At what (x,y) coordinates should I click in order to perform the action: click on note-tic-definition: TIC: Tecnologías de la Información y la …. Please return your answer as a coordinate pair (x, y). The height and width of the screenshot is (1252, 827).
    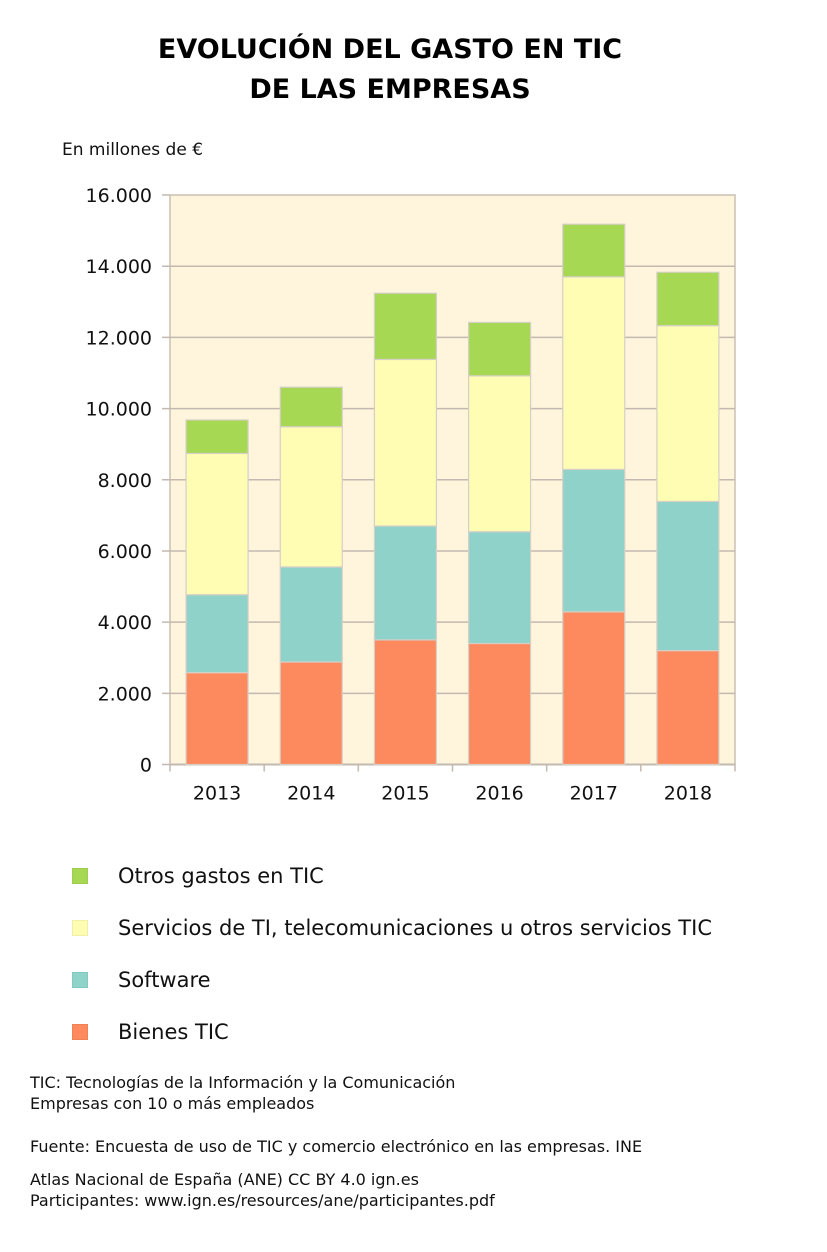
    Looking at the image, I should click on (243, 1082).